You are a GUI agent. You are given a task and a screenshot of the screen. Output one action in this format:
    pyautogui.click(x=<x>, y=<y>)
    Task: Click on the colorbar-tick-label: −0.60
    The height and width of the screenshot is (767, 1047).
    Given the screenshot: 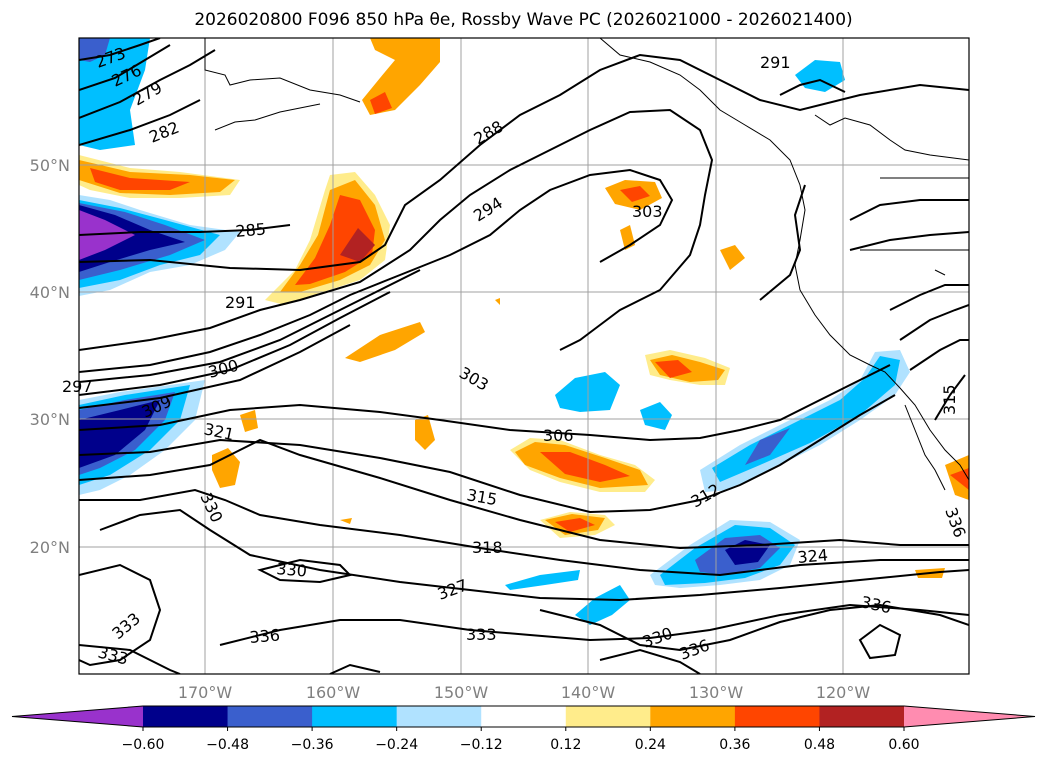 What is the action you would take?
    pyautogui.click(x=143, y=745)
    